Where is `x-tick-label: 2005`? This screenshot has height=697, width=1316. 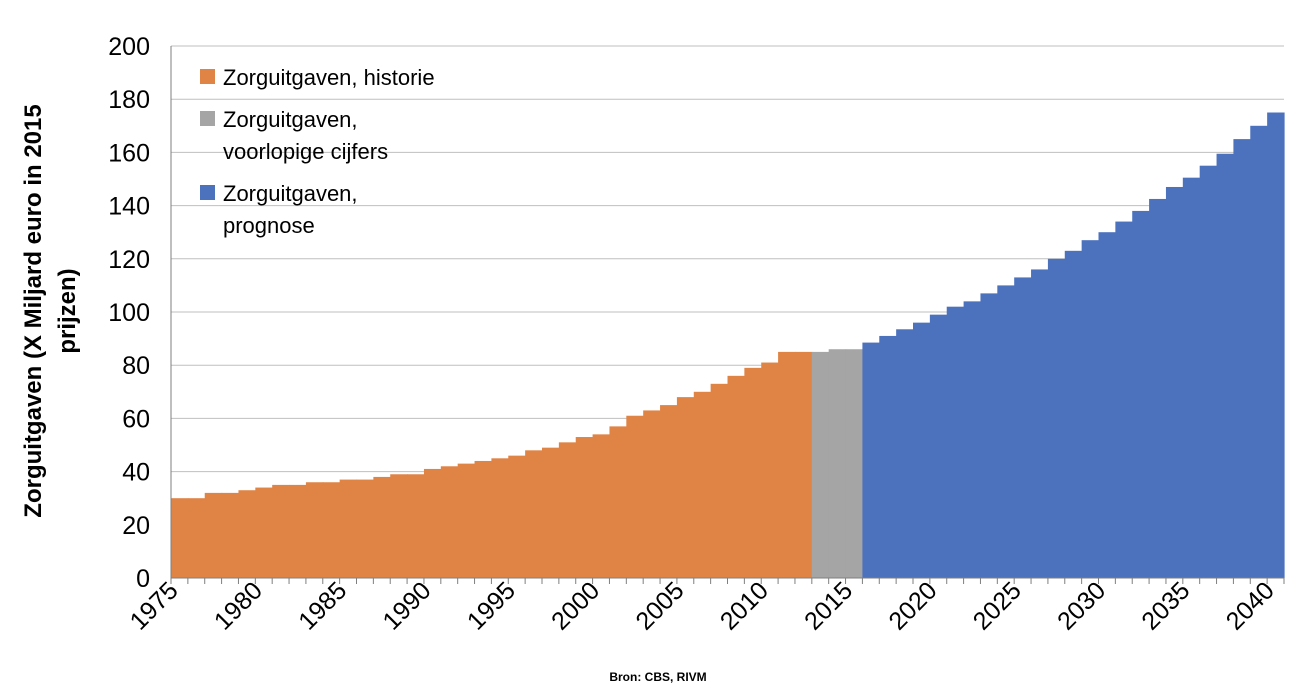 x-tick-label: 2005 is located at coordinates (659, 605).